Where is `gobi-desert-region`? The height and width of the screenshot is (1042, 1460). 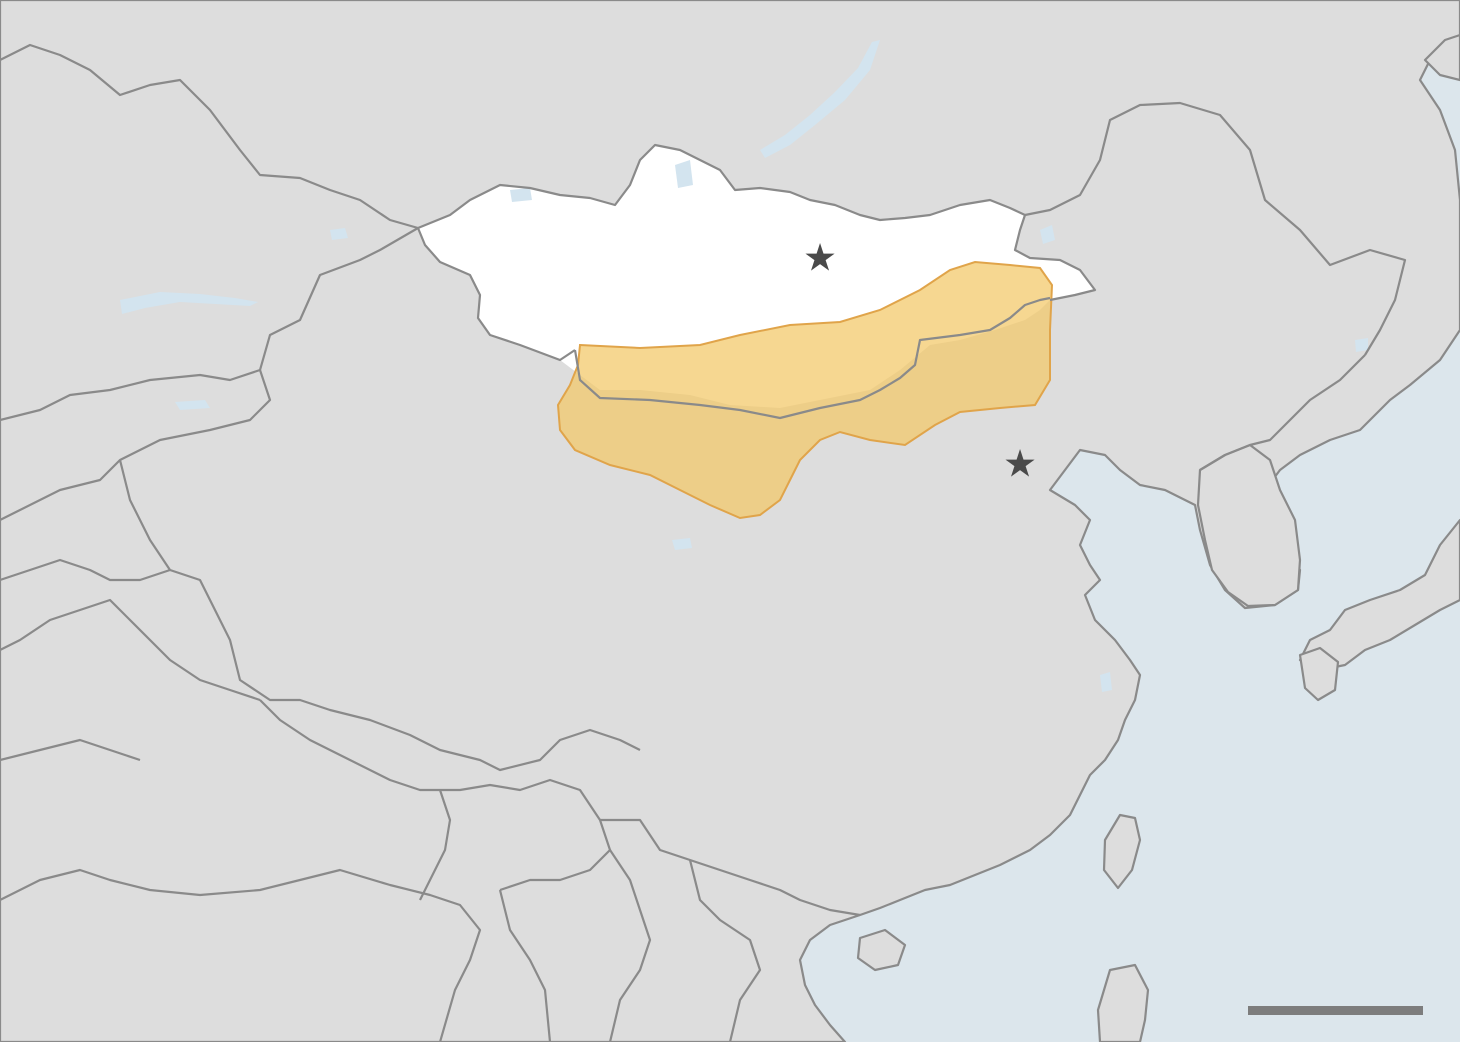
gobi-desert-region is located at coordinates (805, 390).